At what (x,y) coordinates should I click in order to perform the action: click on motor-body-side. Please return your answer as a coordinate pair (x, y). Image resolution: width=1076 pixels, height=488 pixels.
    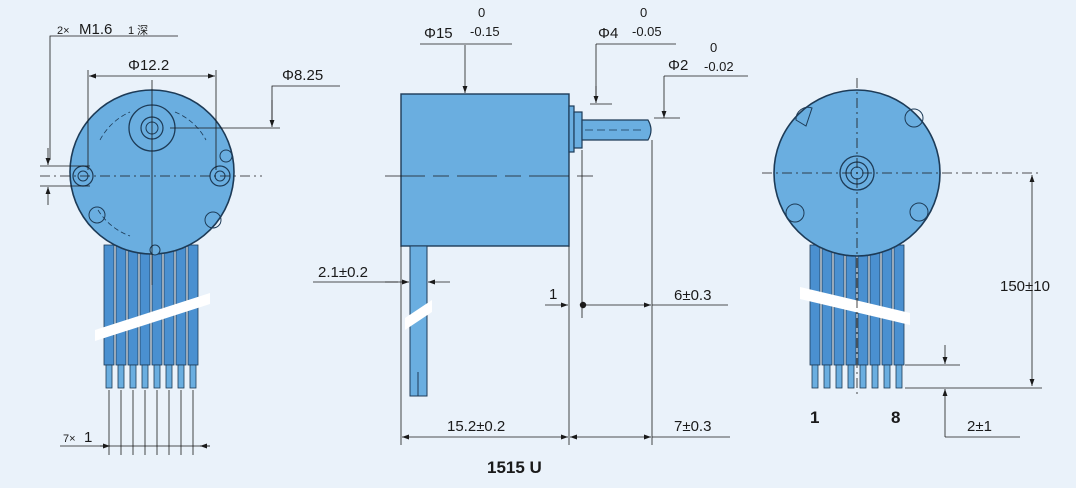
    Looking at the image, I should click on (485, 170).